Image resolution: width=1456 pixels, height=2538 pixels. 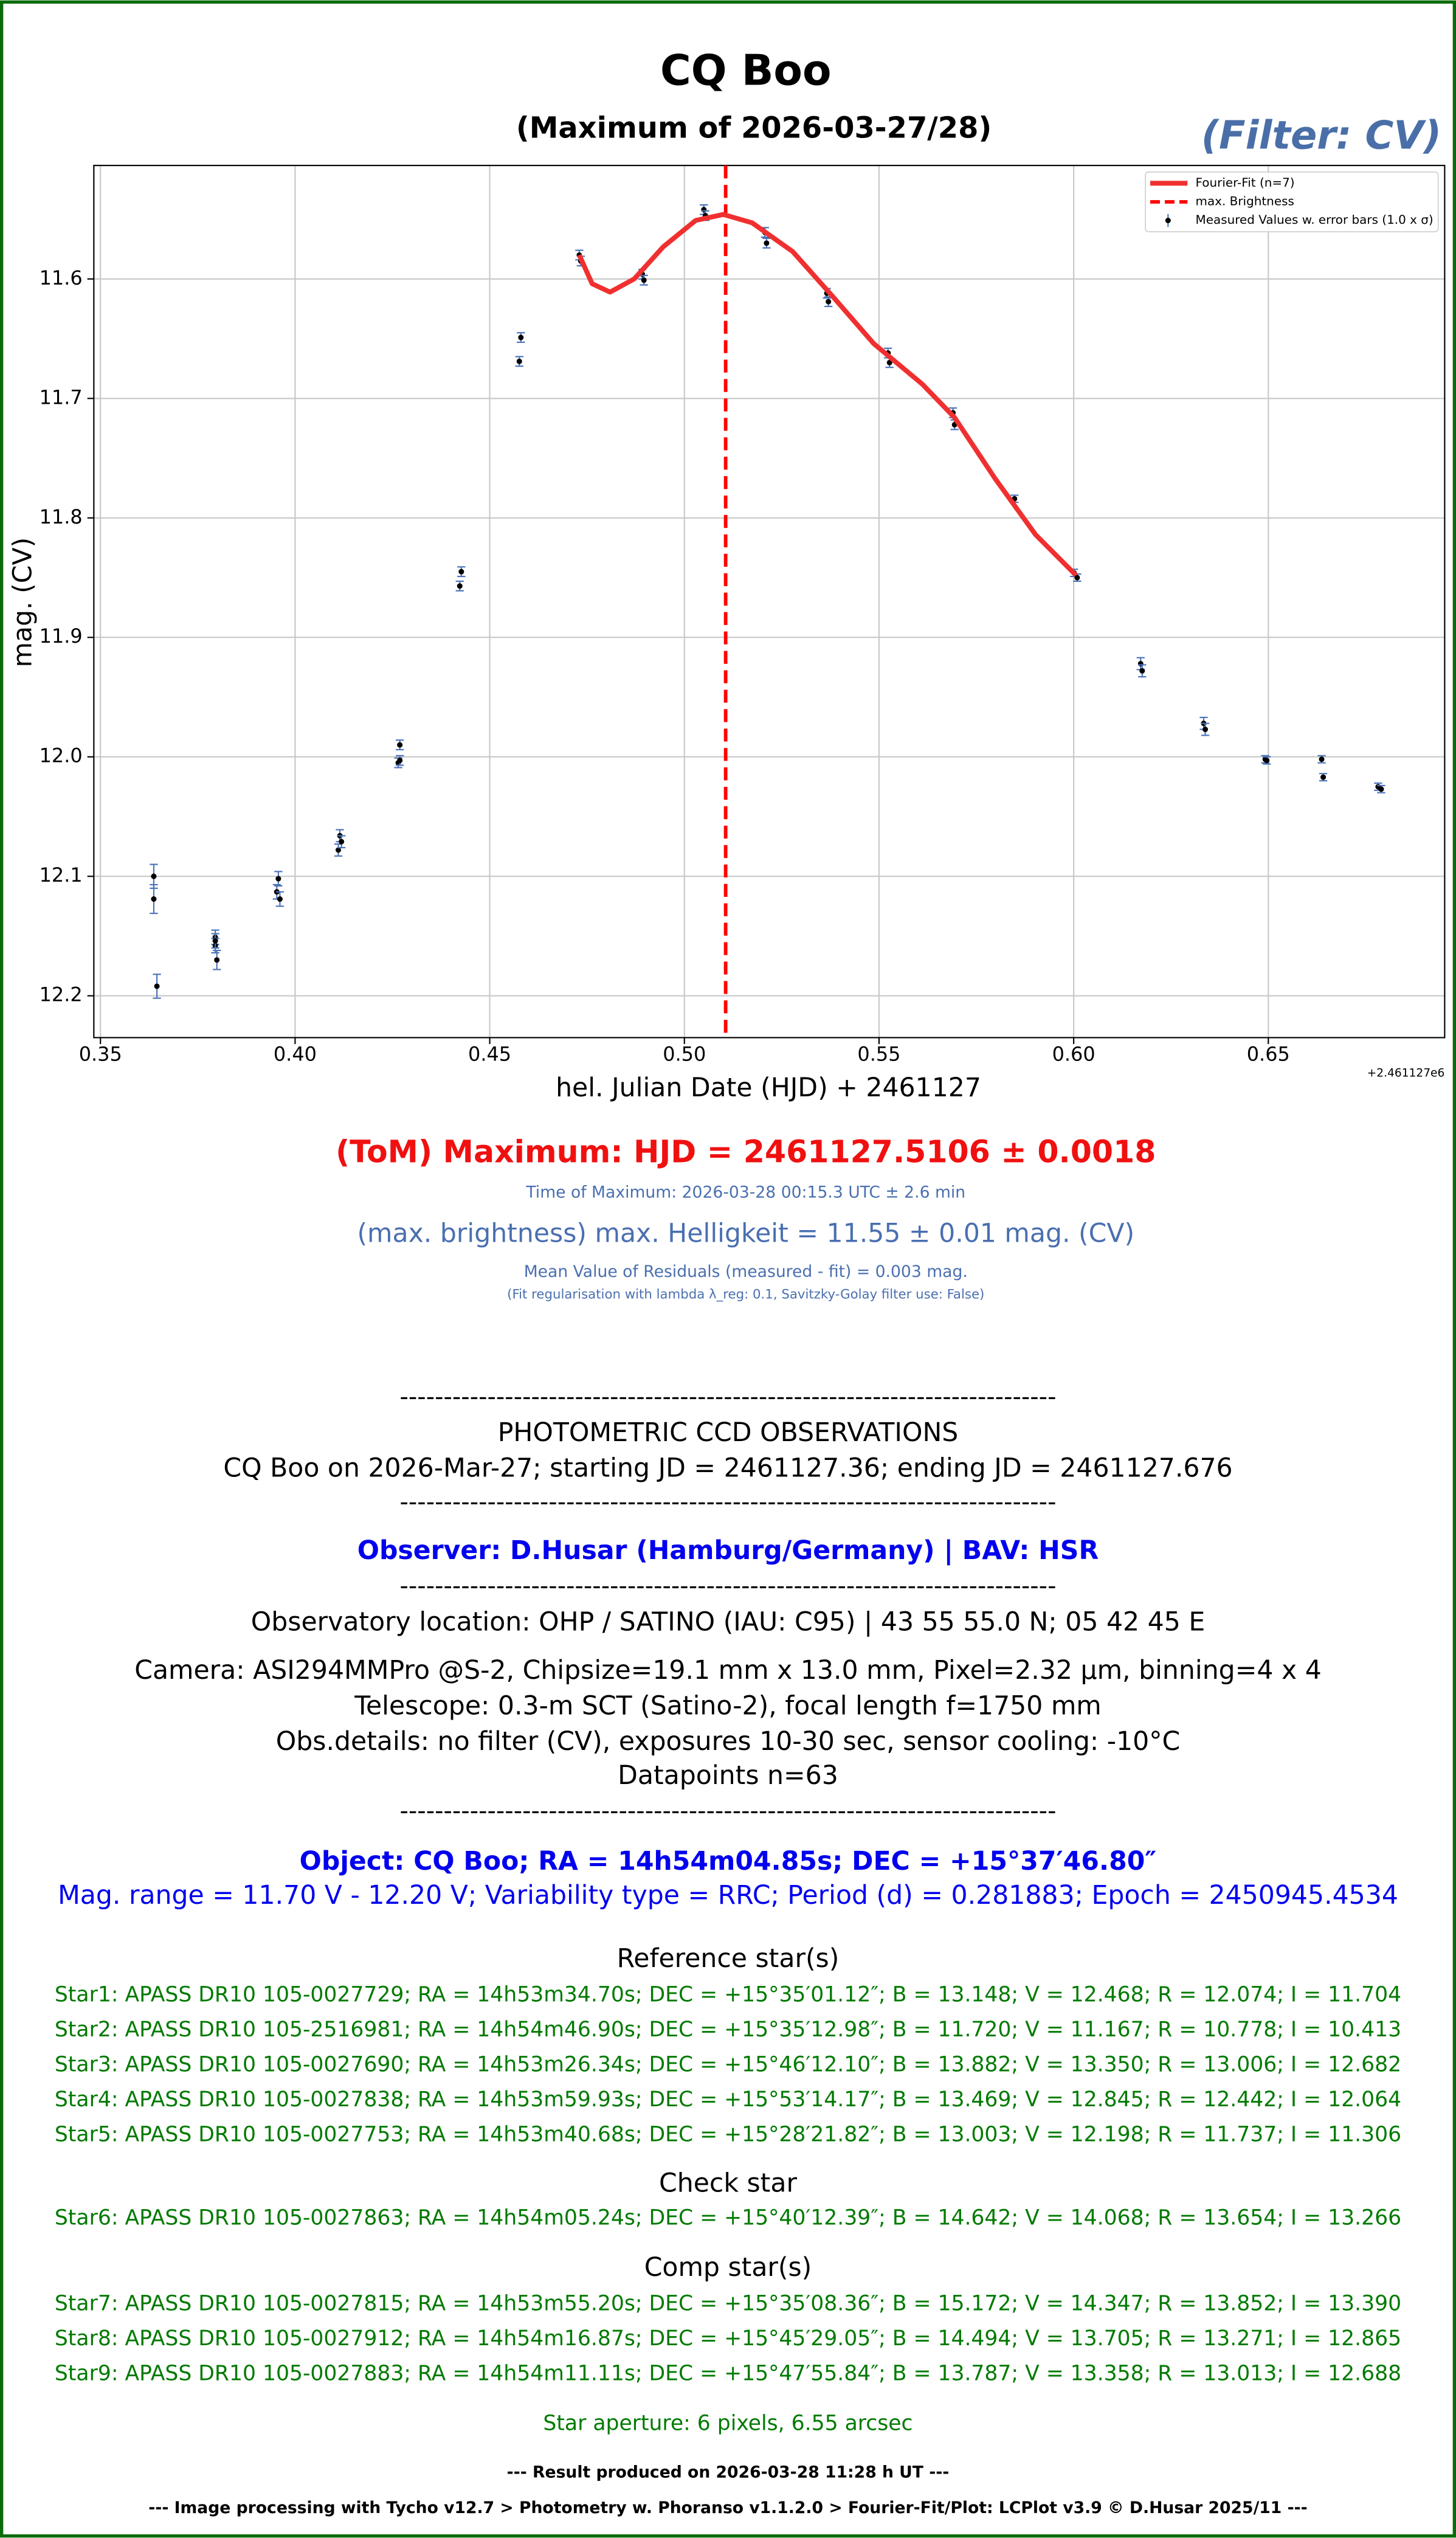 I want to click on x-tick-label: 0.55, so click(x=879, y=1054).